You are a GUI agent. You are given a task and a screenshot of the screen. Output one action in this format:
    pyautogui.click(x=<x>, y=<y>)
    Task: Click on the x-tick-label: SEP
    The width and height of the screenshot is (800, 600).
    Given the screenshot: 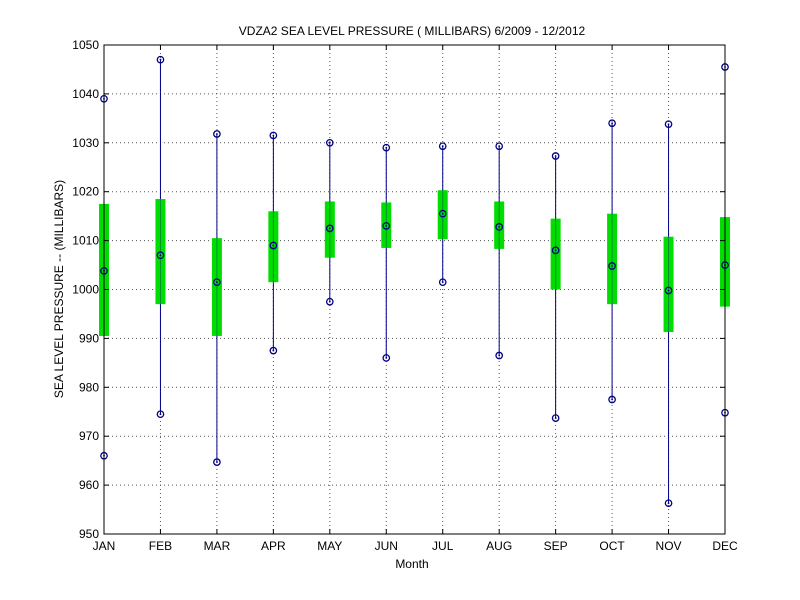 What is the action you would take?
    pyautogui.click(x=556, y=546)
    